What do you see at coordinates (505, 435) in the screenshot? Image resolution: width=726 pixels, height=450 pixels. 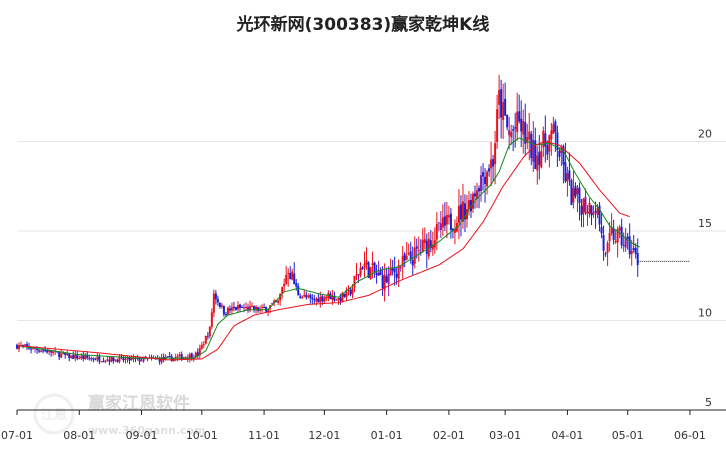 I see `x-tick-label-03-01: 03-01` at bounding box center [505, 435].